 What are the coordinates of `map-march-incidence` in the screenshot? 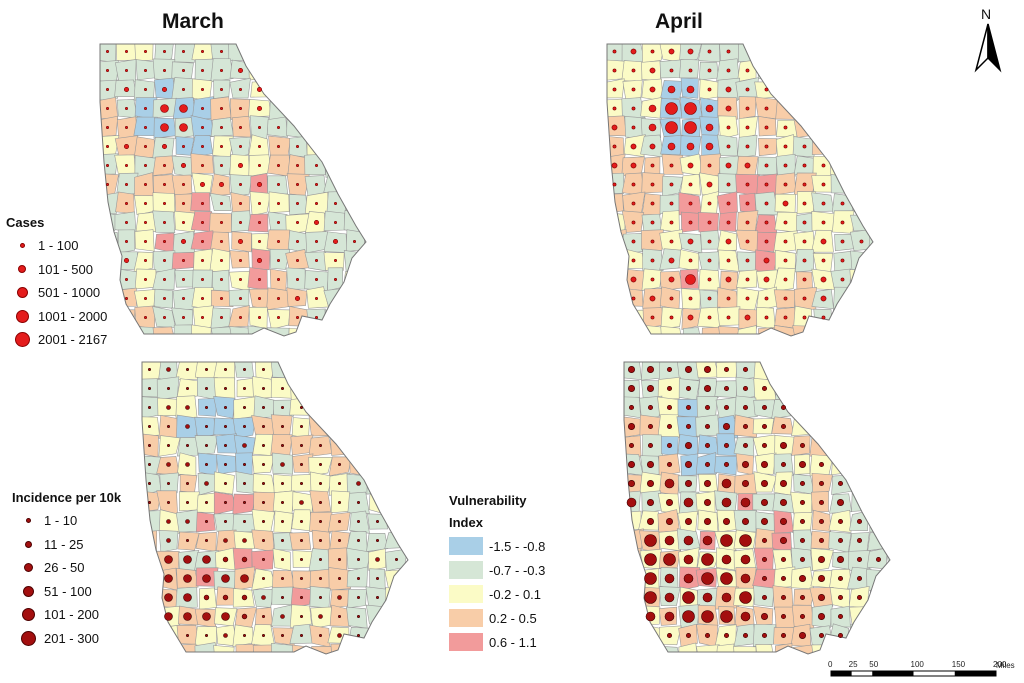 It's located at (275, 508).